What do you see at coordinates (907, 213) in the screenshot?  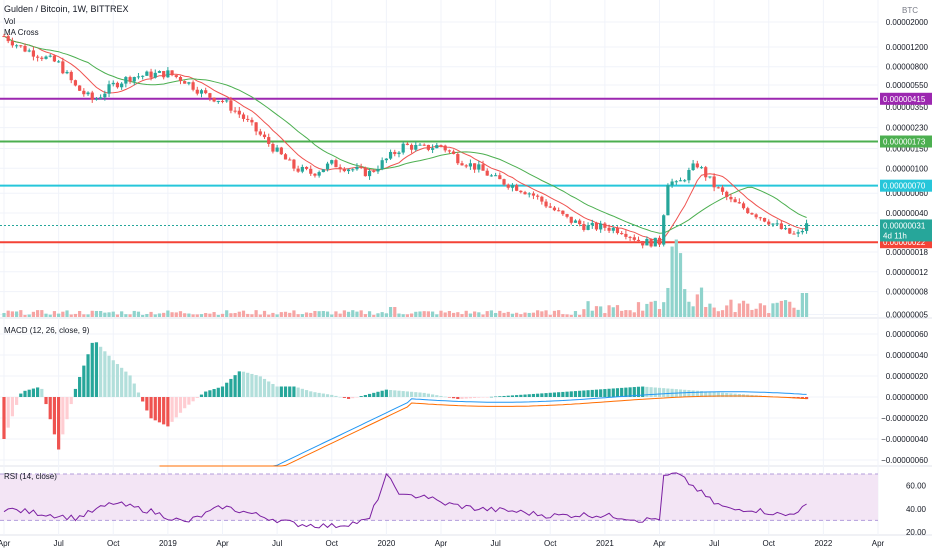 I see `price-tick-label: 0.00000040` at bounding box center [907, 213].